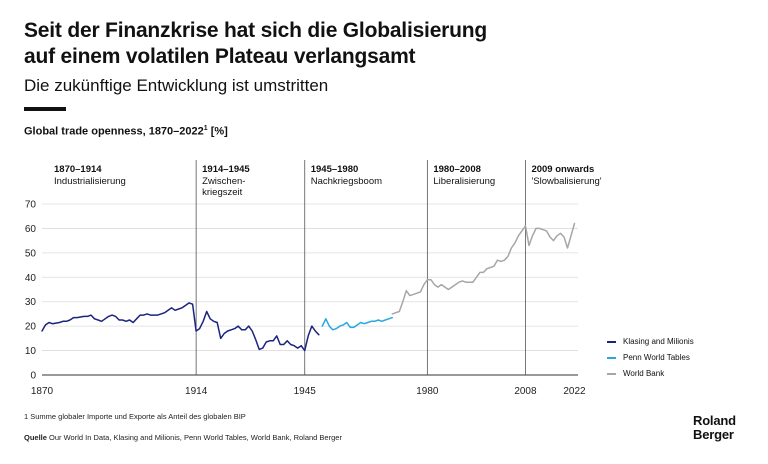  Describe the element at coordinates (226, 169) in the screenshot. I see `period-years: 1914–1945` at that location.